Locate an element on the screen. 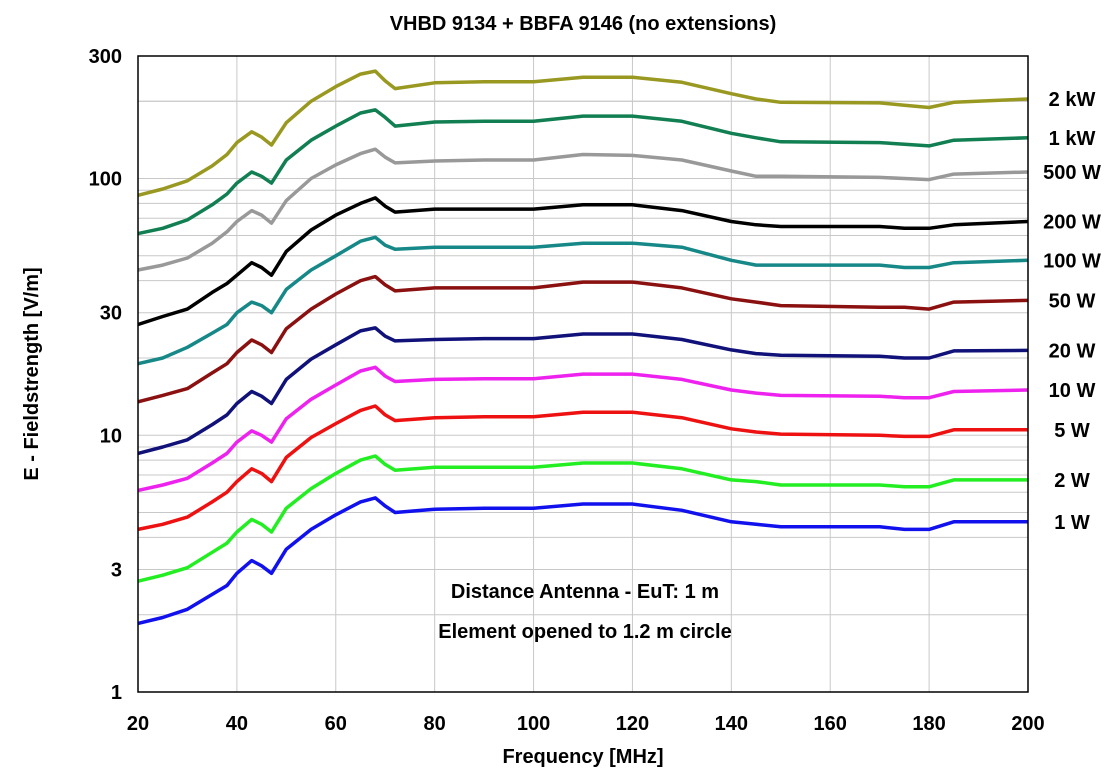 The image size is (1114, 773). series-label: 500 W is located at coordinates (1072, 173).